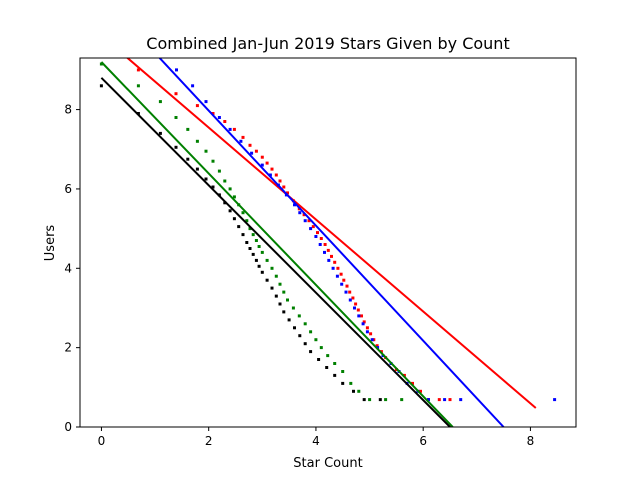 The width and height of the screenshot is (640, 480). Describe the element at coordinates (531, 441) in the screenshot. I see `x-tick-label-4: 8` at that location.